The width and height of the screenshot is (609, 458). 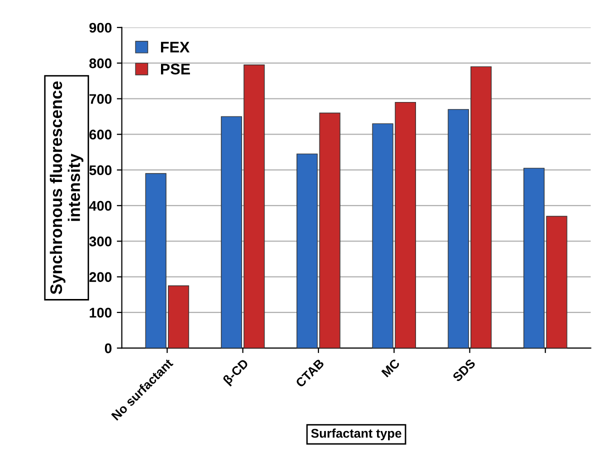 I want to click on y-tick-label: 200, so click(x=100, y=277).